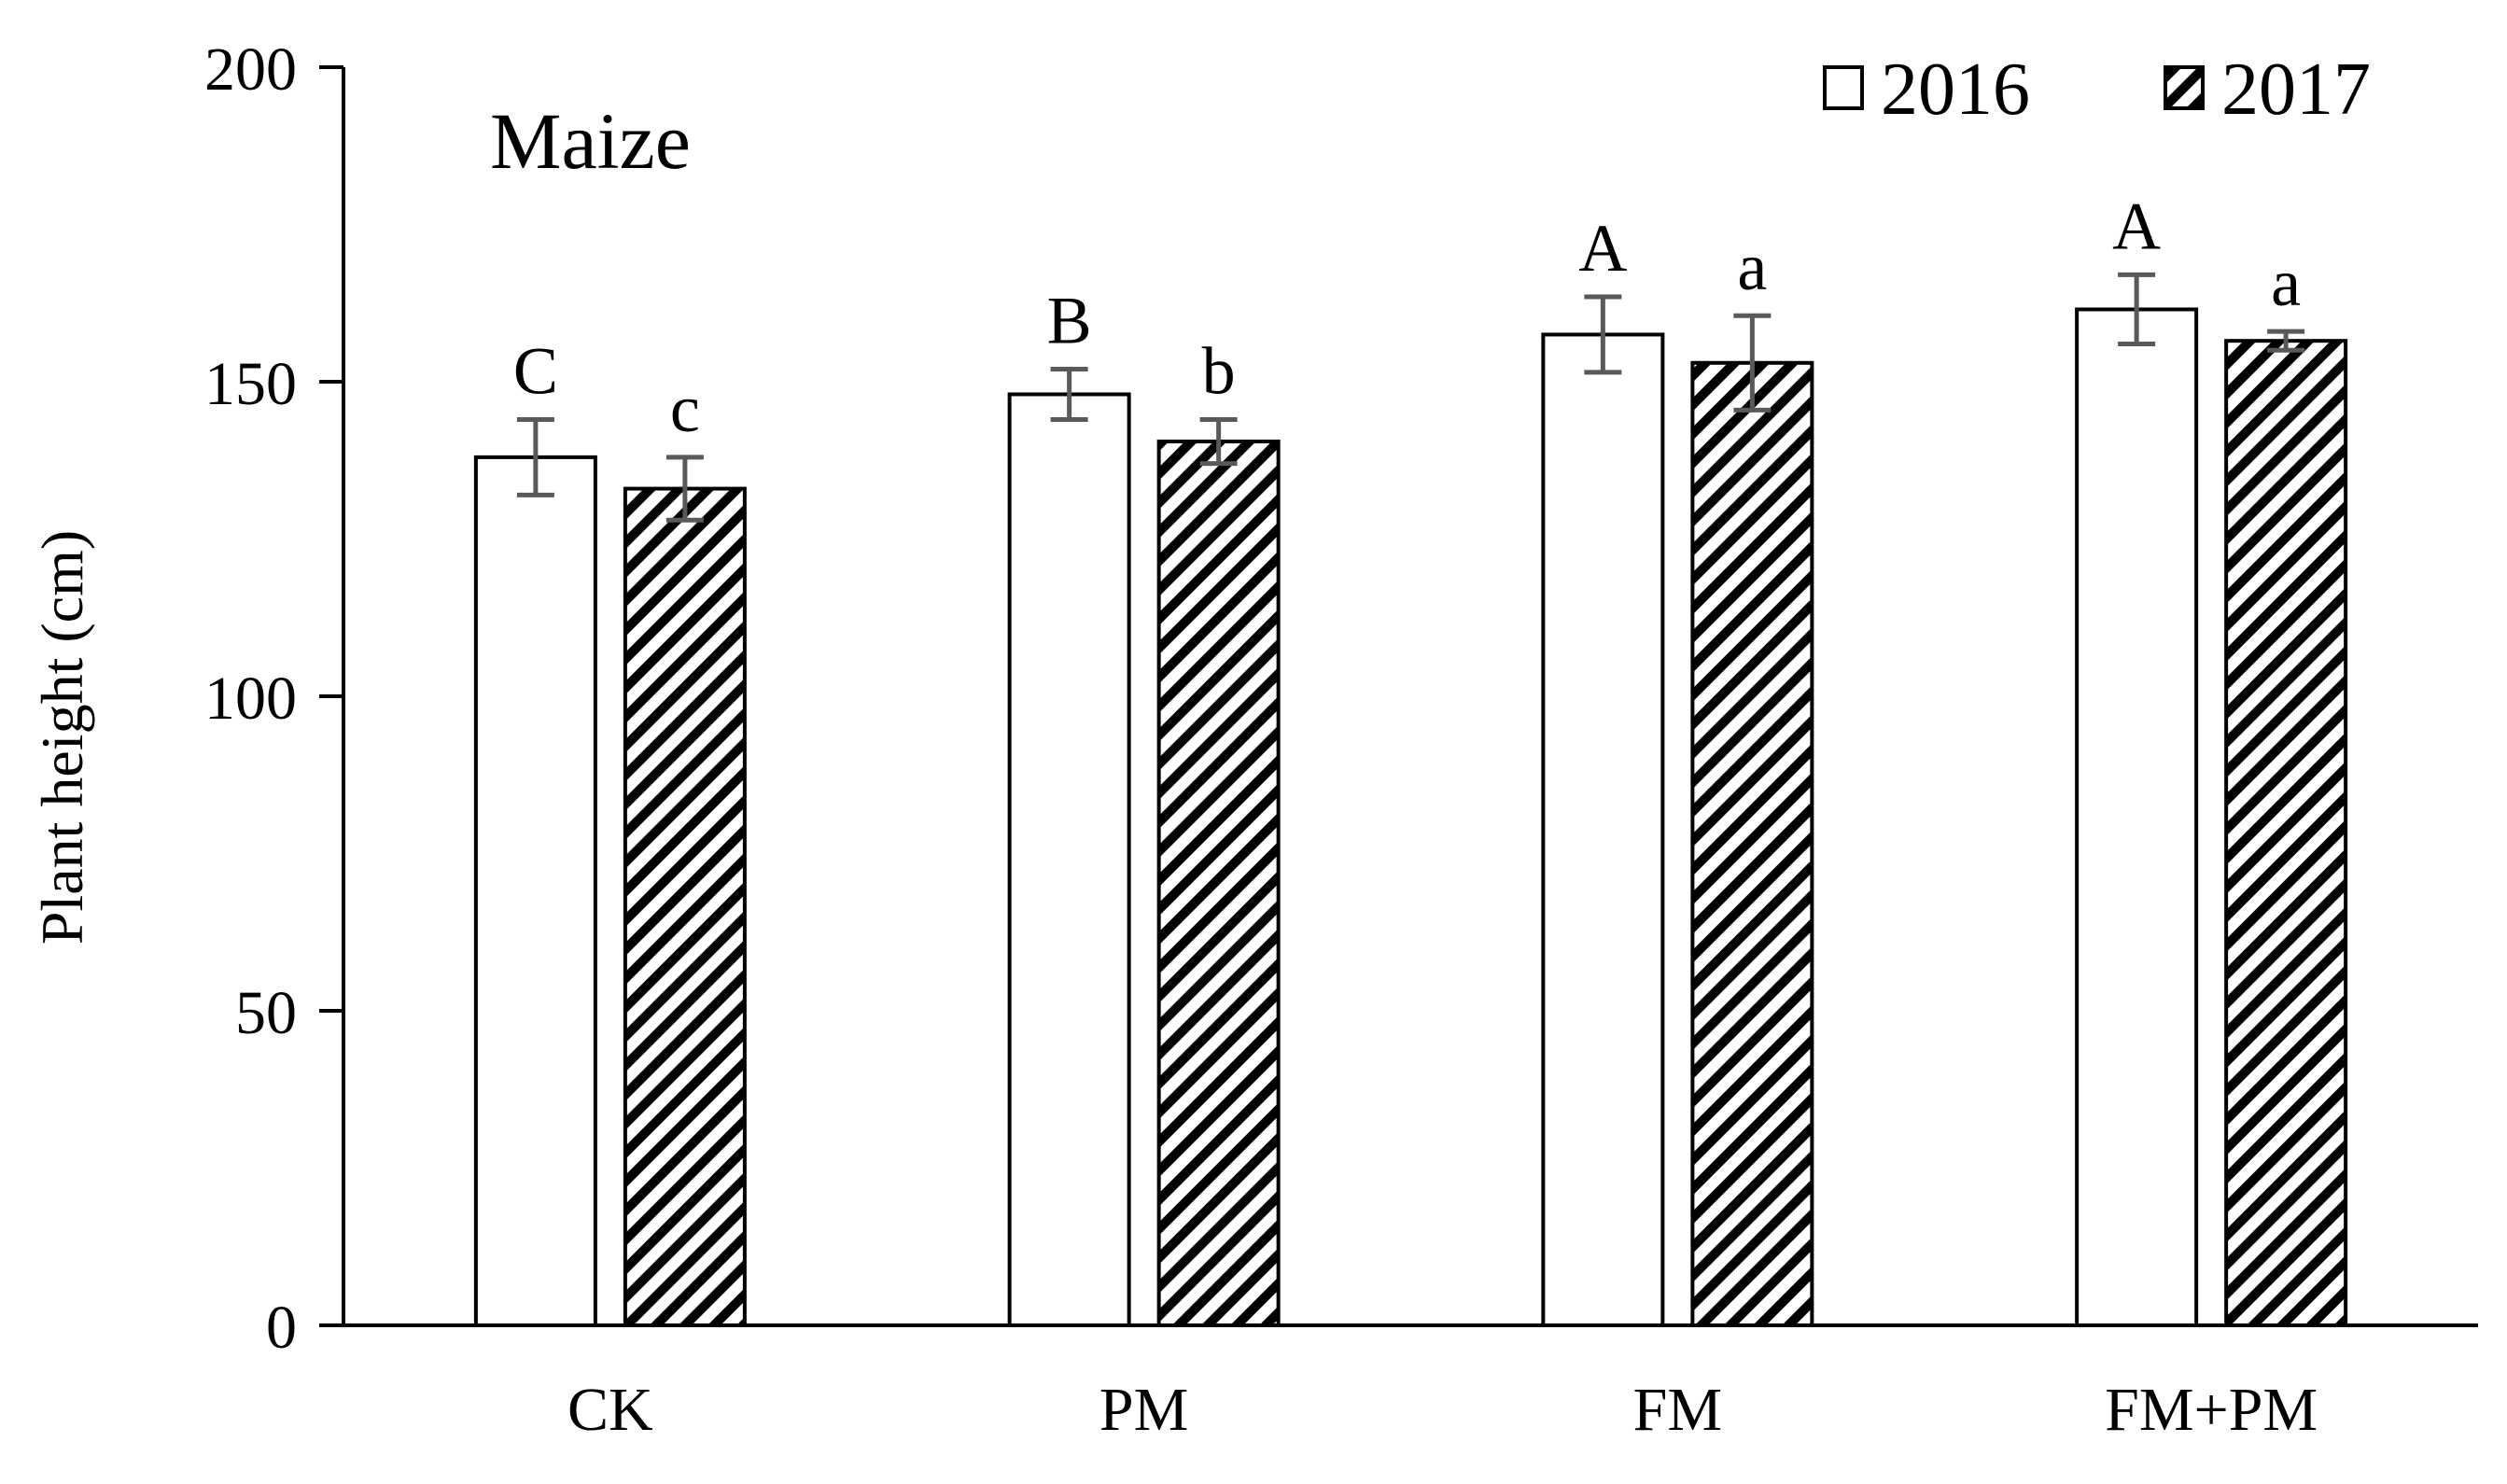 This screenshot has height=1484, width=2507. I want to click on bar-2017-PM, so click(1218, 883).